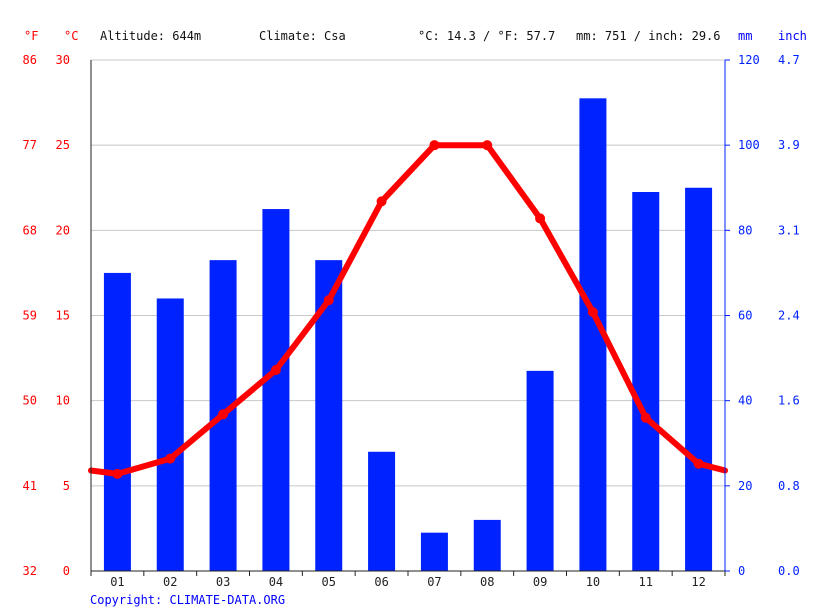 This screenshot has height=616, width=815. I want to click on celsius-tick-label: 10, so click(63, 401).